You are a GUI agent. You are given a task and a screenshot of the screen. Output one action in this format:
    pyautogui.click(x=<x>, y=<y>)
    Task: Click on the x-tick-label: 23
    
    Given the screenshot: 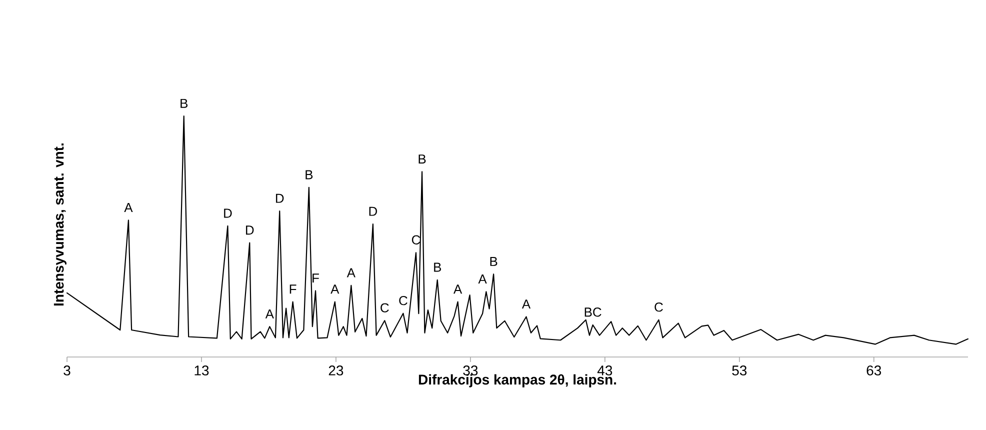 What is the action you would take?
    pyautogui.click(x=336, y=371)
    